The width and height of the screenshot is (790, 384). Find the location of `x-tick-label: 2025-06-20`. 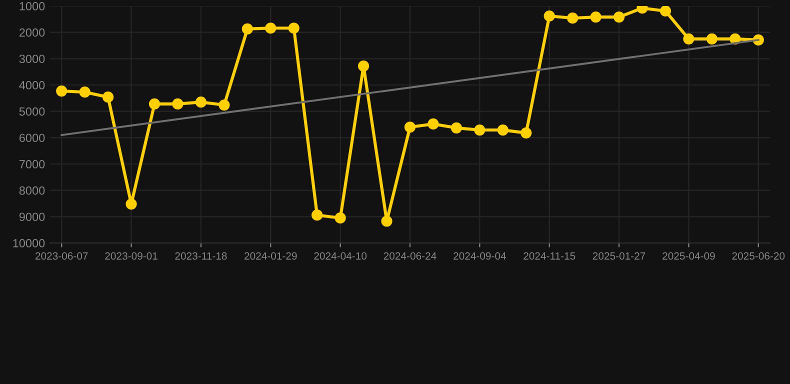

x-tick-label: 2025-06-20 is located at coordinates (758, 256).